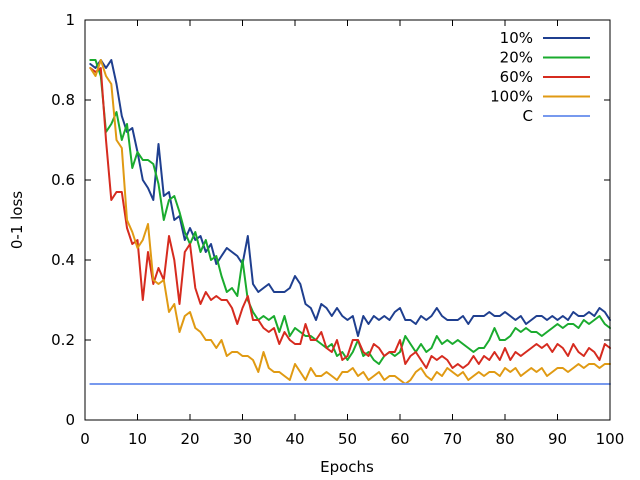  What do you see at coordinates (85, 439) in the screenshot?
I see `x-tick-label: 0` at bounding box center [85, 439].